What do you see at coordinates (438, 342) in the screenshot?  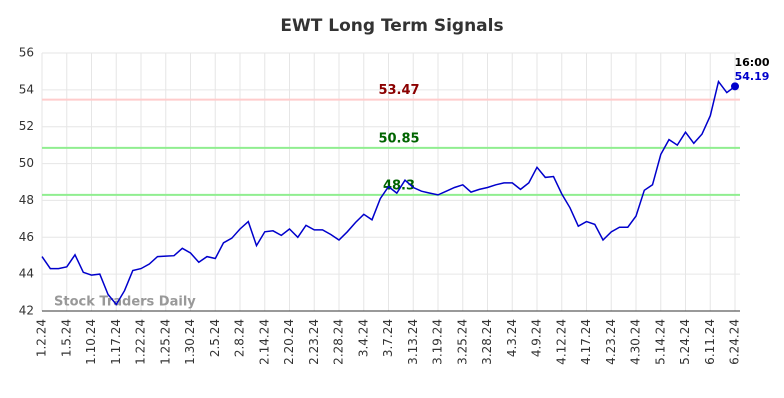 I see `x-tick-label: 3.19.24` at bounding box center [438, 342].